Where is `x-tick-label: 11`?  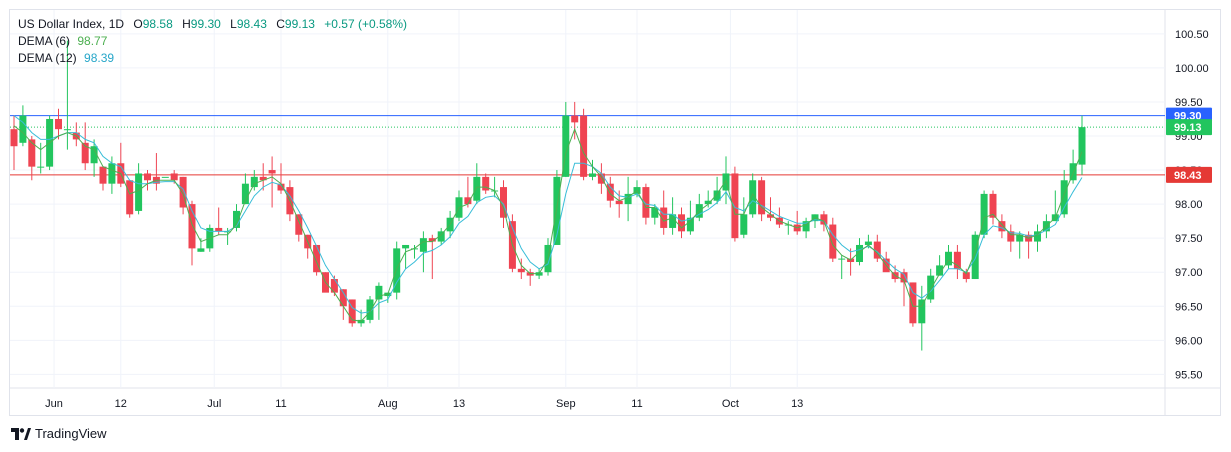 x-tick-label: 11 is located at coordinates (280, 404).